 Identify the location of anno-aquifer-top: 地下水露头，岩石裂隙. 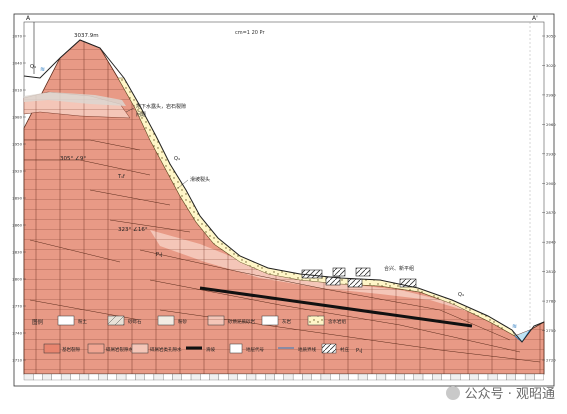
(161, 106).